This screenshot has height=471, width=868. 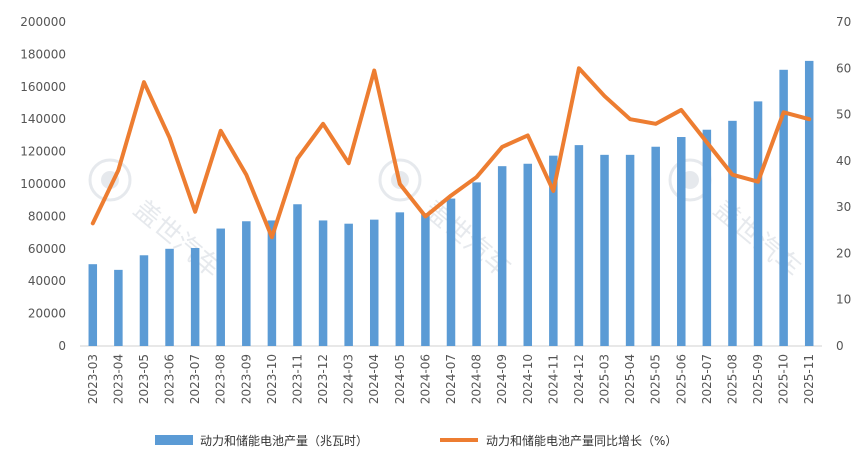 What do you see at coordinates (47, 216) in the screenshot?
I see `left-tick-label: 80000` at bounding box center [47, 216].